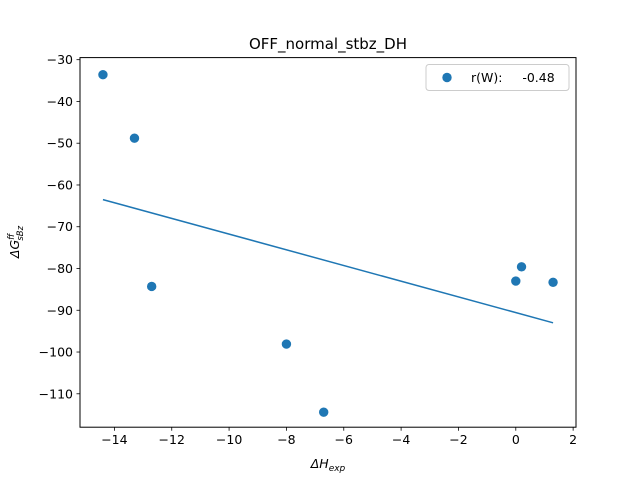 This screenshot has height=484, width=640. What do you see at coordinates (60, 310) in the screenshot?
I see `y-tick-label: −90` at bounding box center [60, 310].